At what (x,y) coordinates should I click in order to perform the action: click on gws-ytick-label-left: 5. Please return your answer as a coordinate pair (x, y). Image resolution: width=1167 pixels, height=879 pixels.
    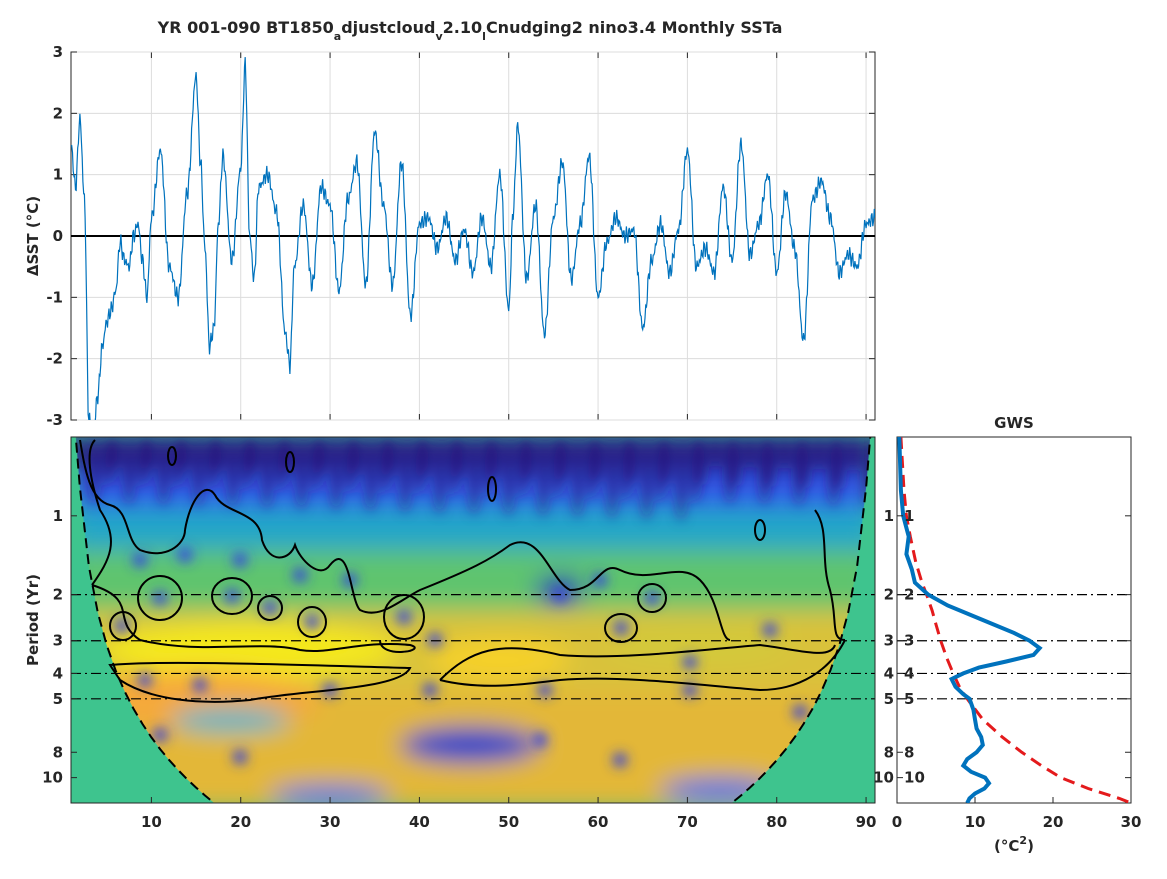
    Looking at the image, I should click on (889, 699).